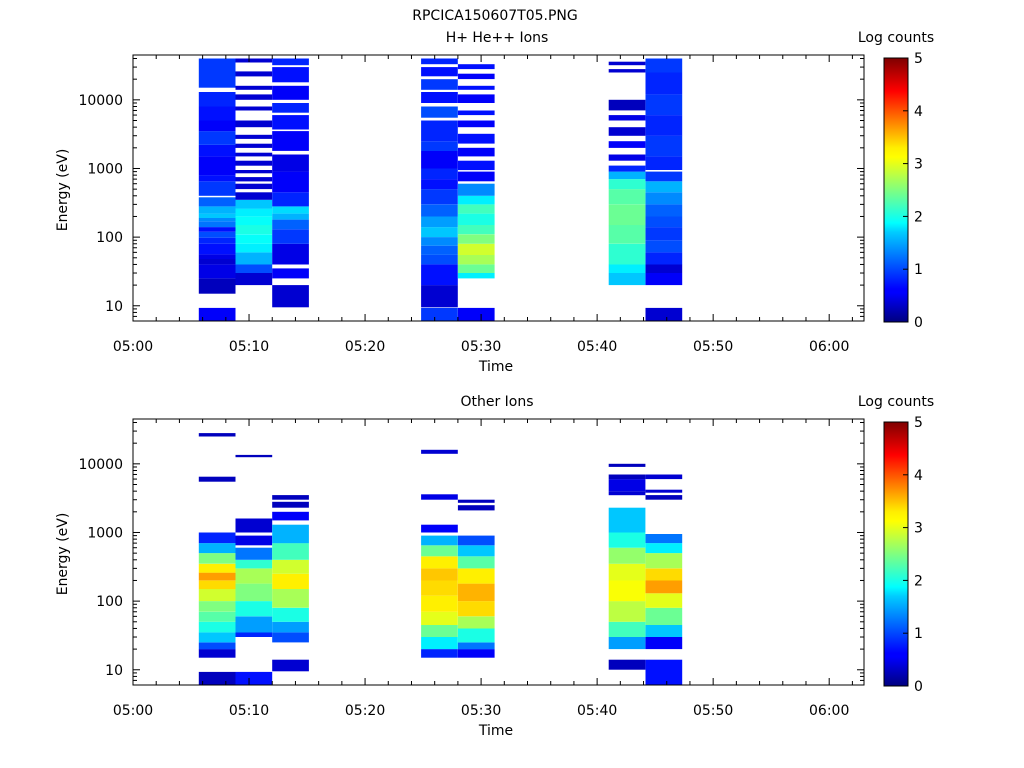 The width and height of the screenshot is (1024, 768). What do you see at coordinates (495, 367) in the screenshot?
I see `x-axis-label: Time` at bounding box center [495, 367].